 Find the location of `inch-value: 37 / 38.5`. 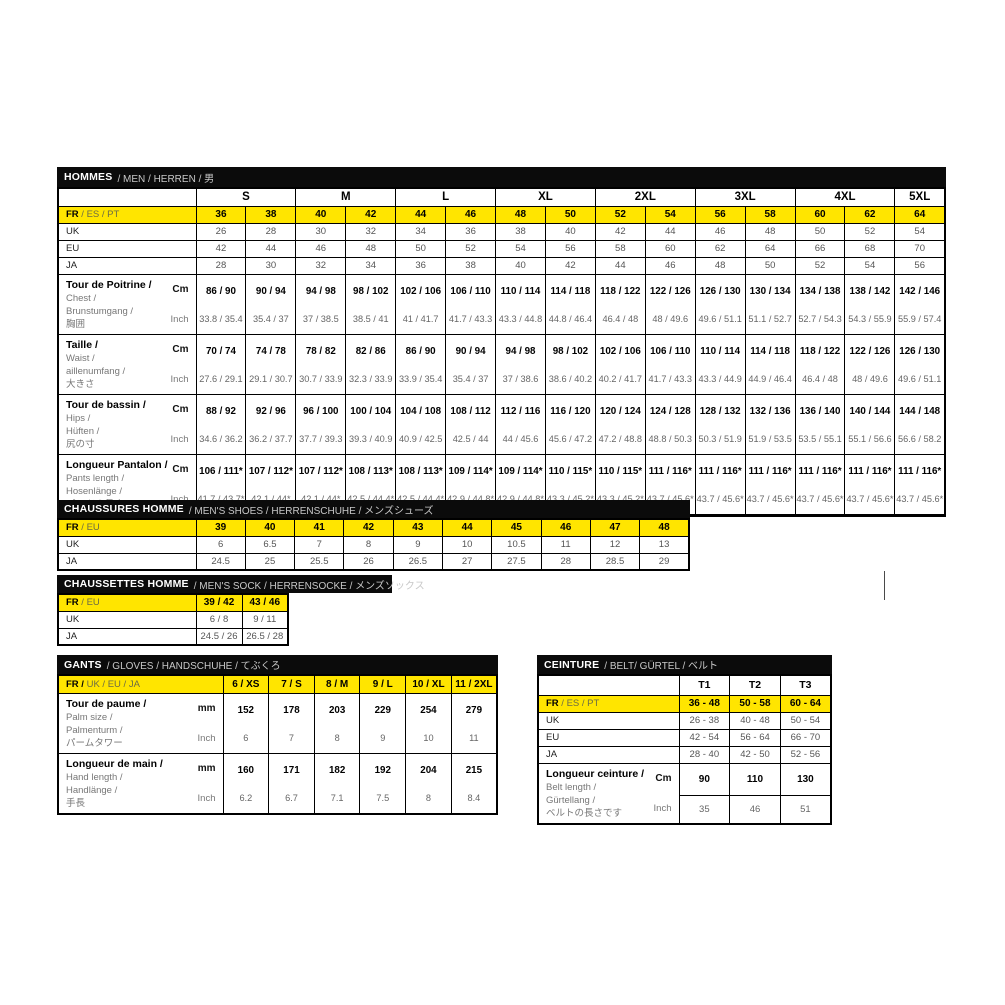

inch-value: 37 / 38.5 is located at coordinates (320, 318).